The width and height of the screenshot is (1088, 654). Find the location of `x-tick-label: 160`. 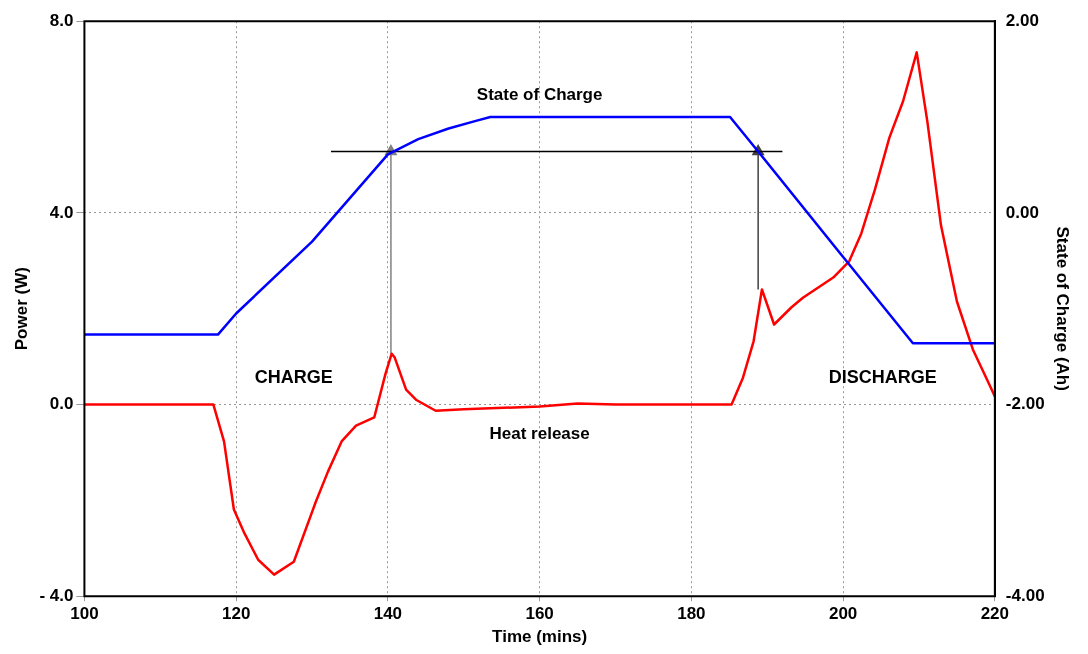

x-tick-label: 160 is located at coordinates (539, 614).